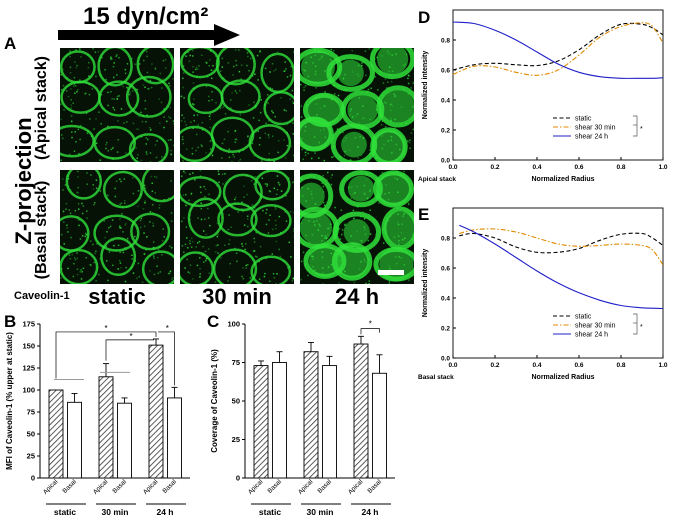  I want to click on basal-legend-bracket, so click(635, 324).